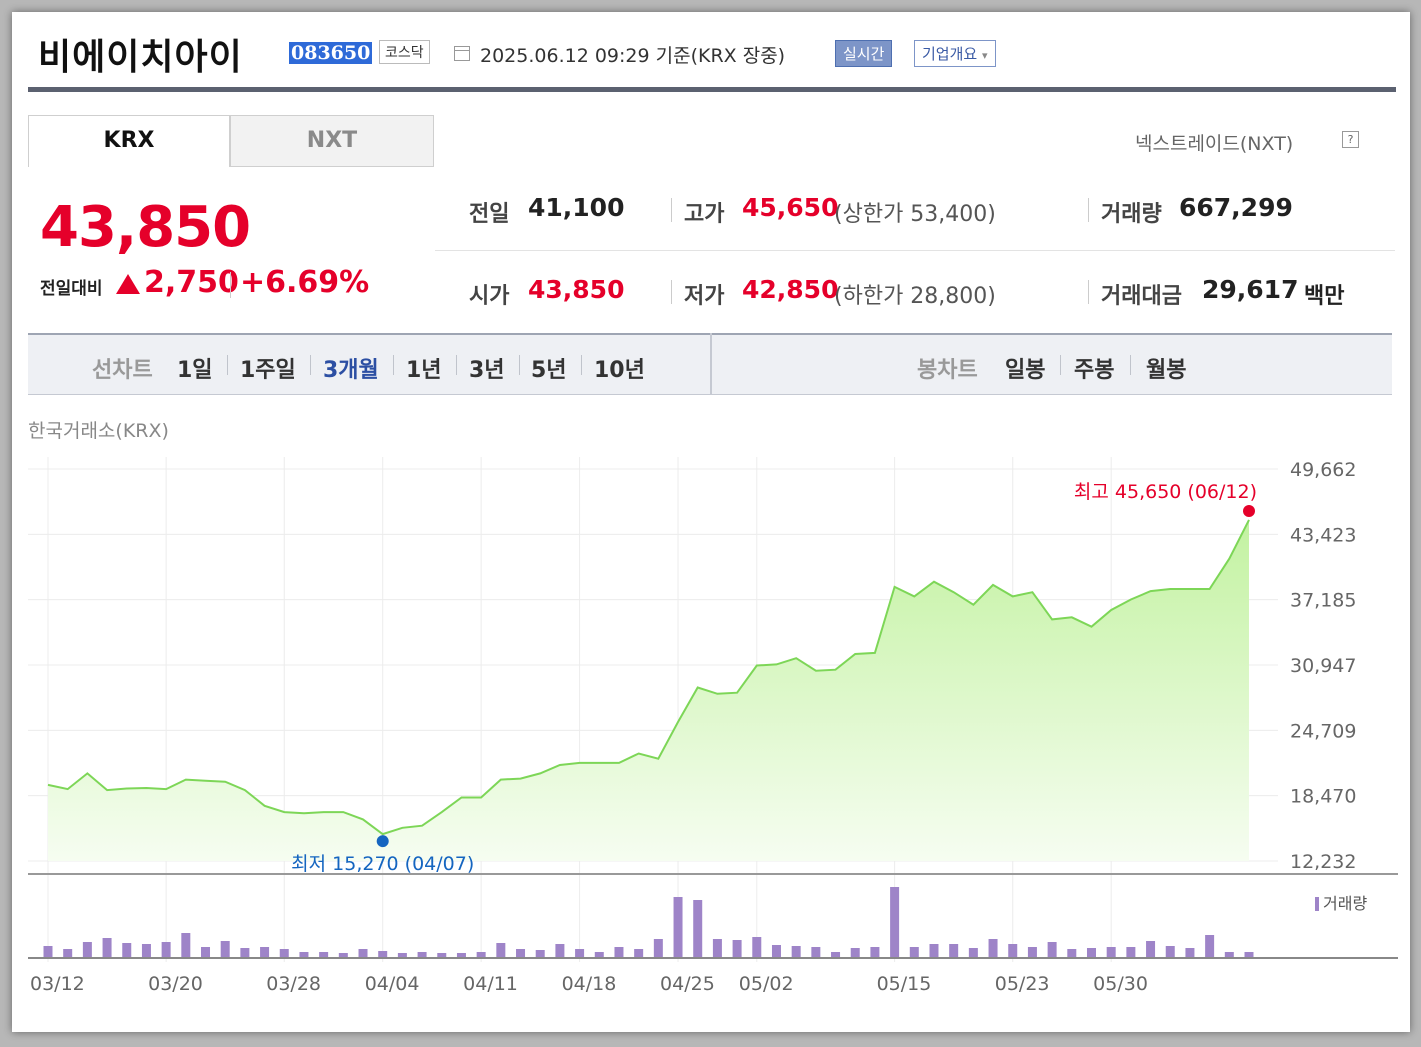 This screenshot has width=1421, height=1047. I want to click on amount-label: 거래대금, so click(1141, 296).